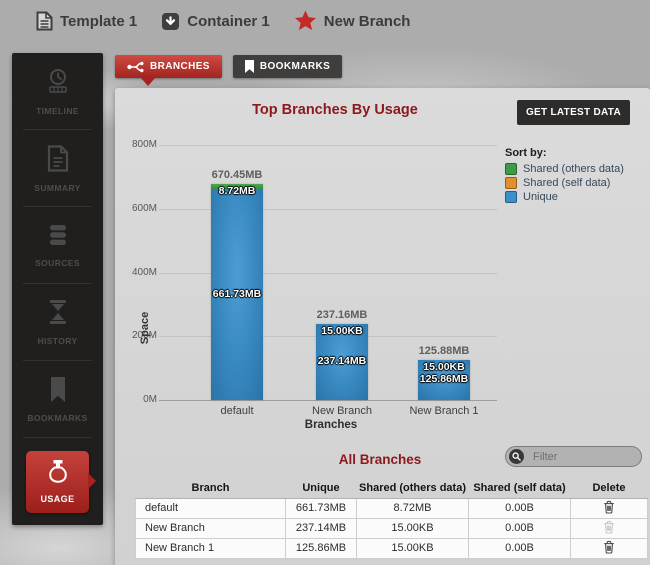 This screenshot has width=650, height=565. What do you see at coordinates (412, 508) in the screenshot?
I see `shared-others-cell: 8.72MB` at bounding box center [412, 508].